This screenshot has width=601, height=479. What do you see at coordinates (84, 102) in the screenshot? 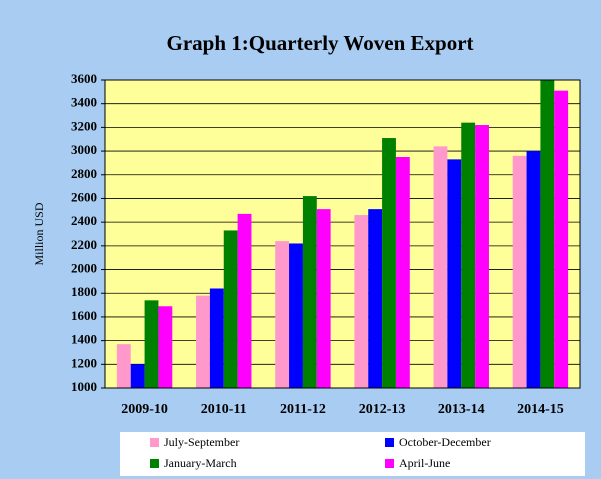
I see `y-tick-label: 3400` at bounding box center [84, 102].